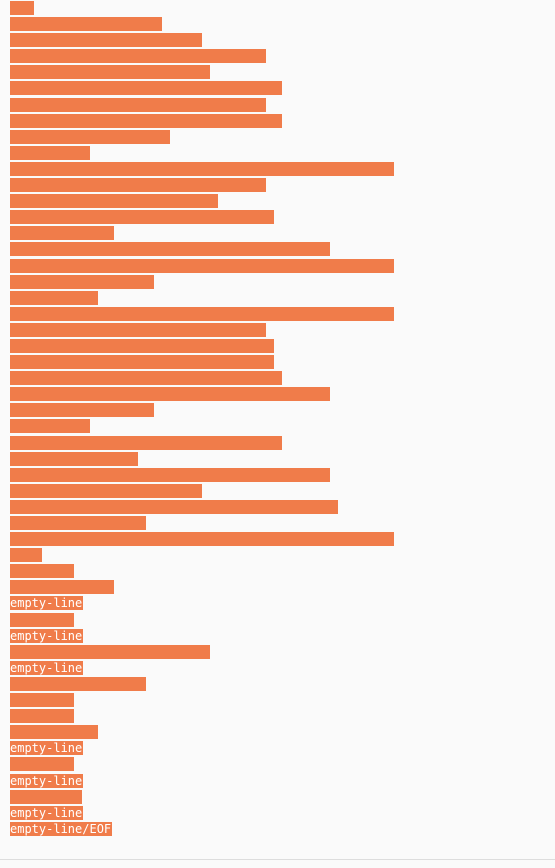 The height and width of the screenshot is (868, 555). Describe the element at coordinates (277, 859) in the screenshot. I see `bottom-divider` at that location.